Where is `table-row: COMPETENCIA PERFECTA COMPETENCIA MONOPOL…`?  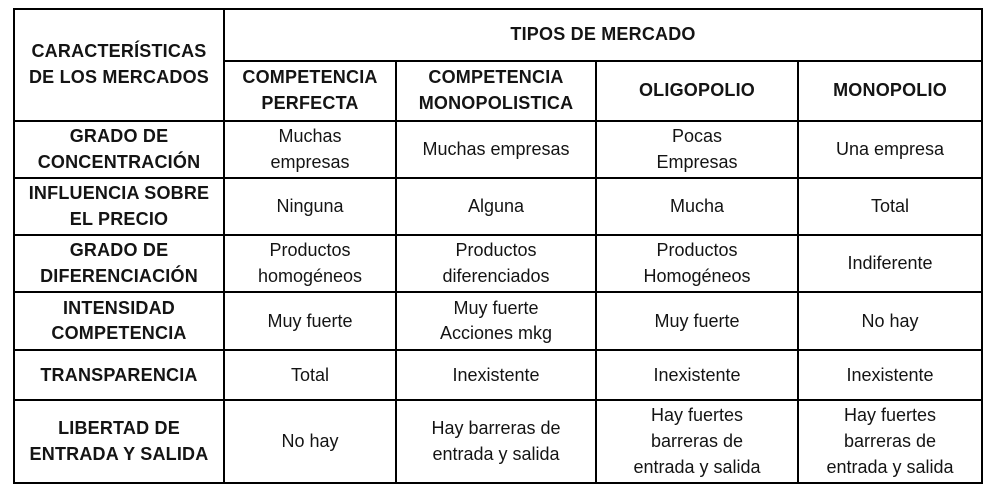
table-row: COMPETENCIA PERFECTA COMPETENCIA MONOPOL… is located at coordinates (499, 91).